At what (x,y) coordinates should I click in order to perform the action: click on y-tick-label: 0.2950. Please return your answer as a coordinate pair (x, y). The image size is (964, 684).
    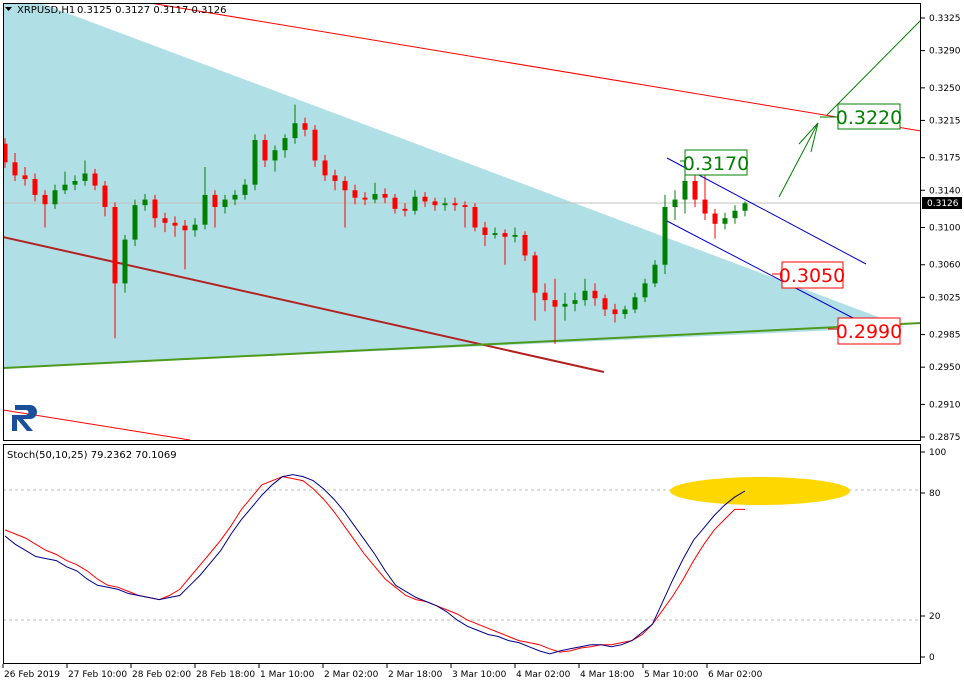
    Looking at the image, I should click on (945, 368).